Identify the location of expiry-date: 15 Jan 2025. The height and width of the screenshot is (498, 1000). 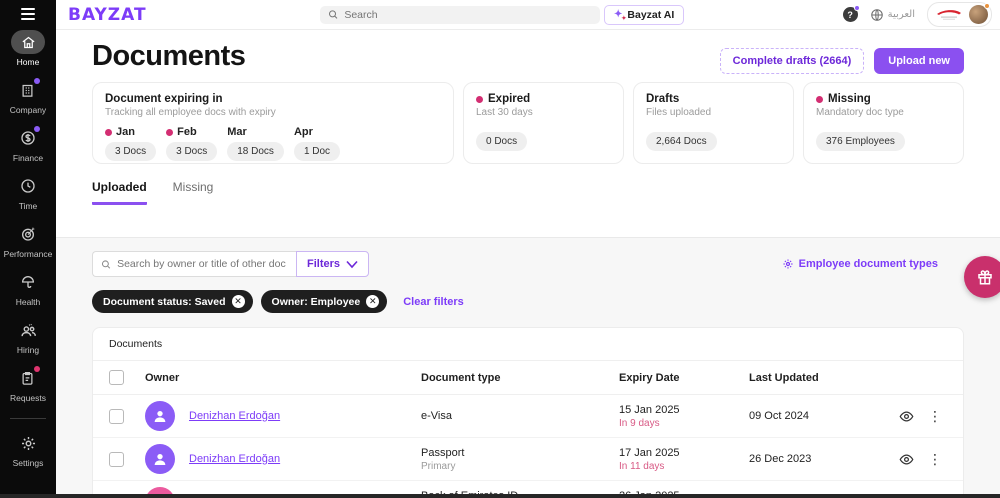
(649, 409).